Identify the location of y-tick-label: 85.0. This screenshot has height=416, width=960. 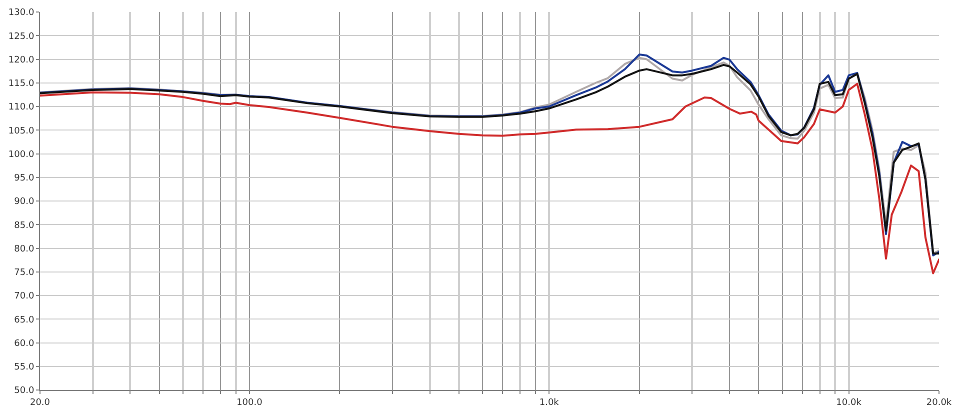
(24, 225).